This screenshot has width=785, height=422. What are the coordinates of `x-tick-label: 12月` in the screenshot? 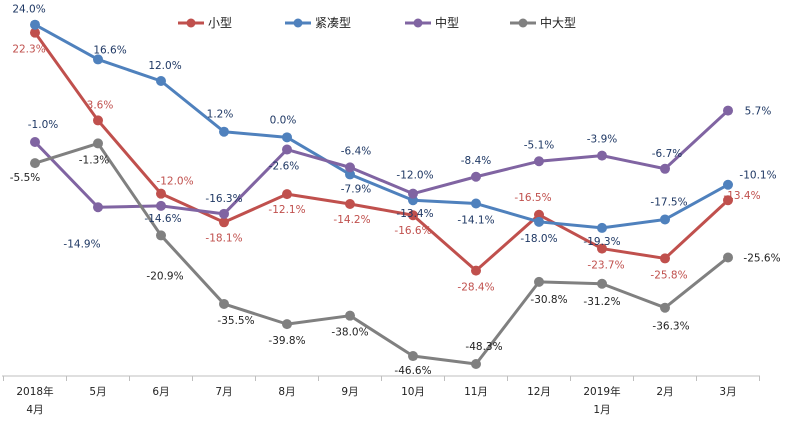 It's located at (539, 392).